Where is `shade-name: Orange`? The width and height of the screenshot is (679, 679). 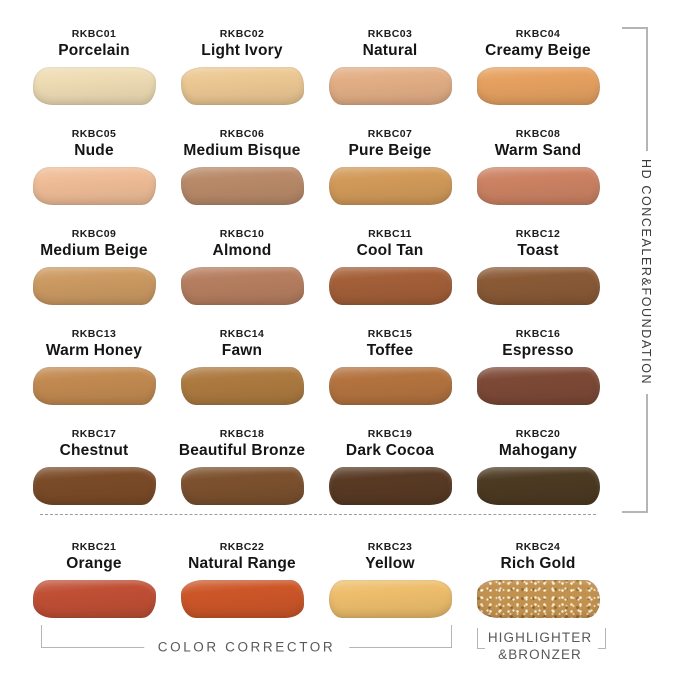 shade-name: Orange is located at coordinates (94, 563).